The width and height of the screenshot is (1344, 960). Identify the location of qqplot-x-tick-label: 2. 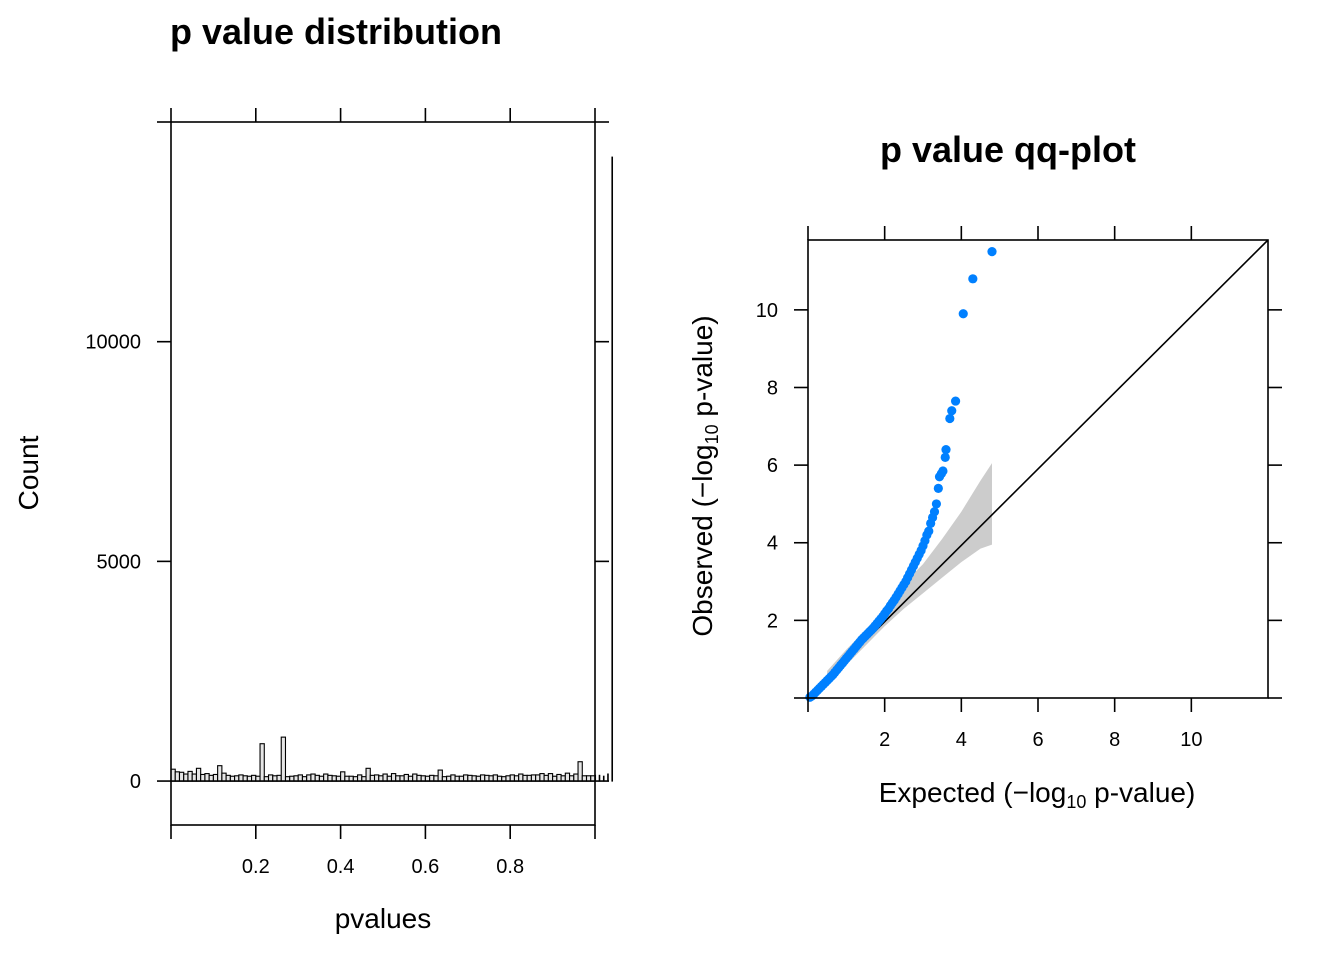
(884, 740).